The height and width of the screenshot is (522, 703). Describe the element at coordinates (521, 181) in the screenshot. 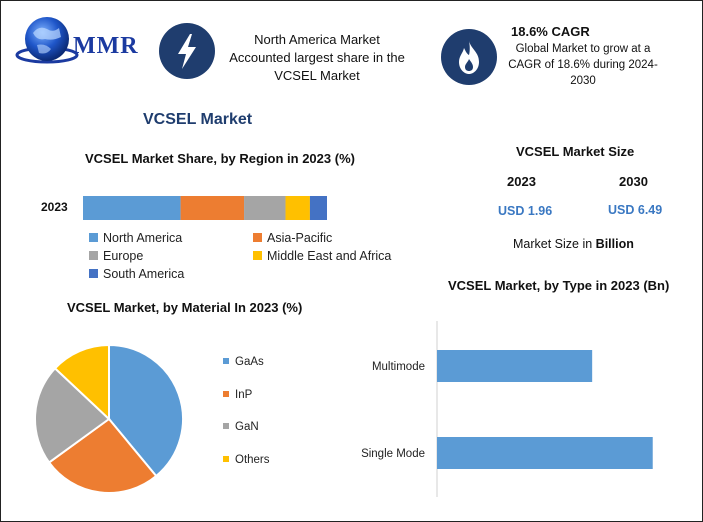

I see `market-size-year-2023: 2023` at that location.